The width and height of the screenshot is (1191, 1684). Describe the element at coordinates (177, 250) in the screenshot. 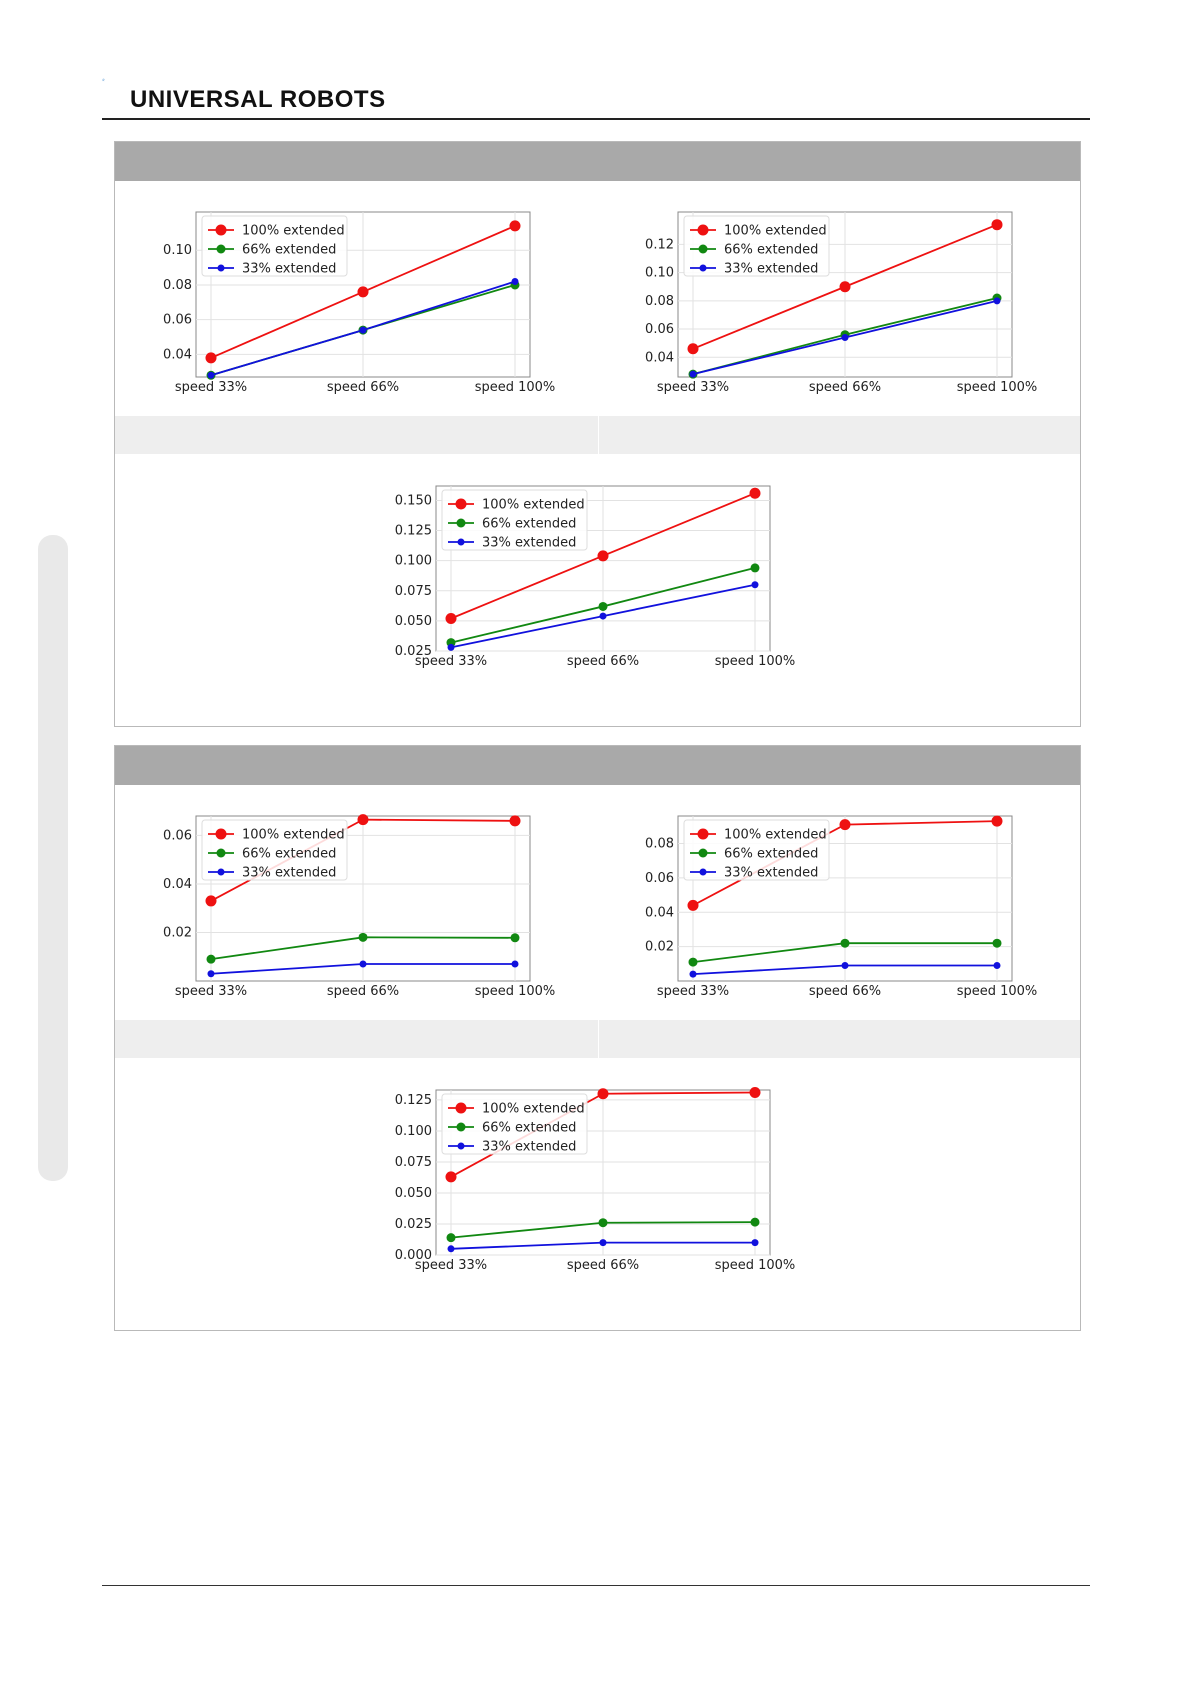

I see `y-tick-label: 0.10` at that location.